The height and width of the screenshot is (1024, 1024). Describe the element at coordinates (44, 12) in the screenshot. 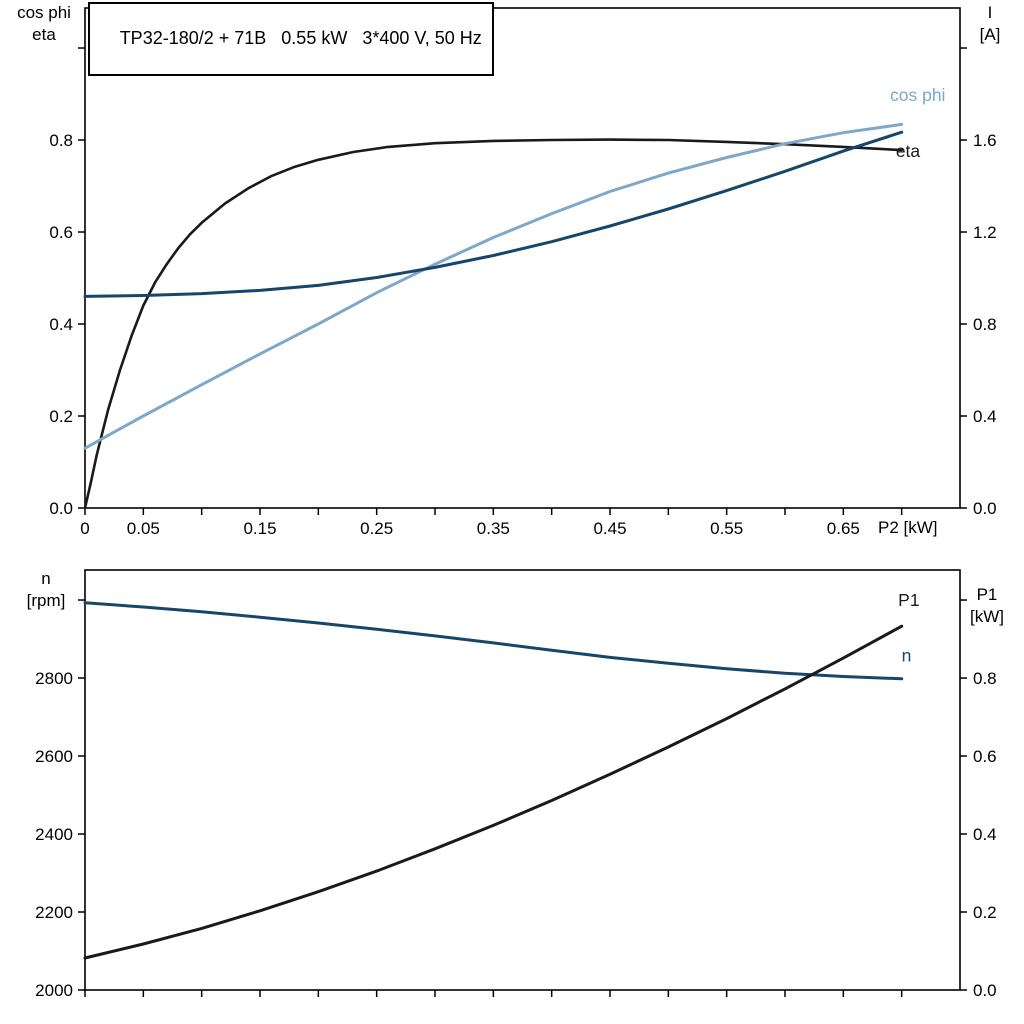

I see `left-axis-title-cosphi: cos phi` at that location.